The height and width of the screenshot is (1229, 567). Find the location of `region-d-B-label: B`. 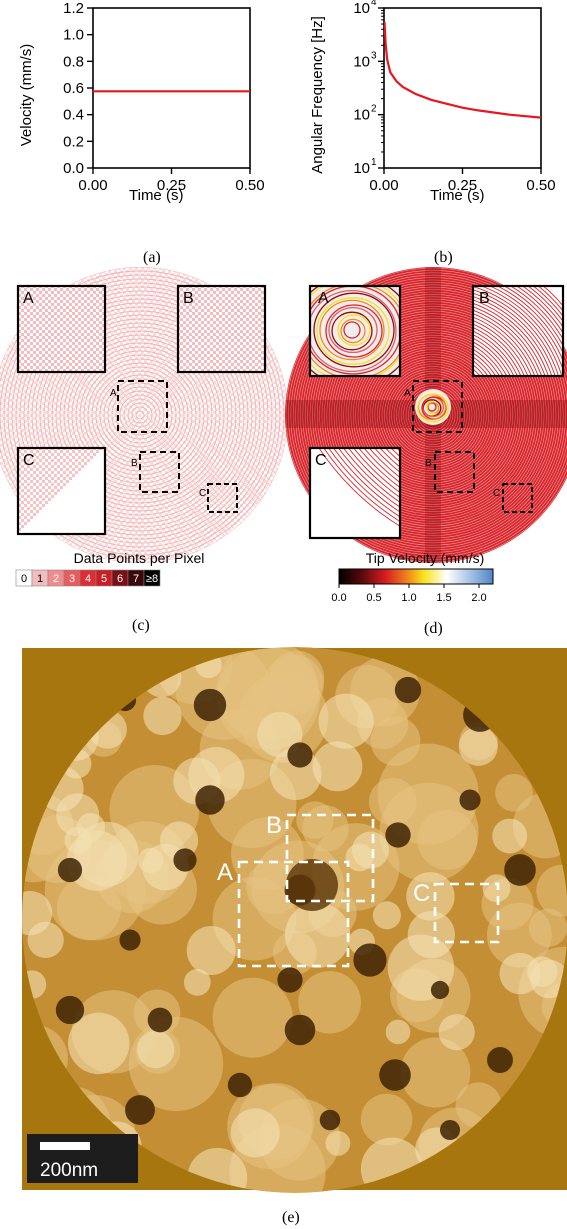

region-d-B-label: B is located at coordinates (428, 463).